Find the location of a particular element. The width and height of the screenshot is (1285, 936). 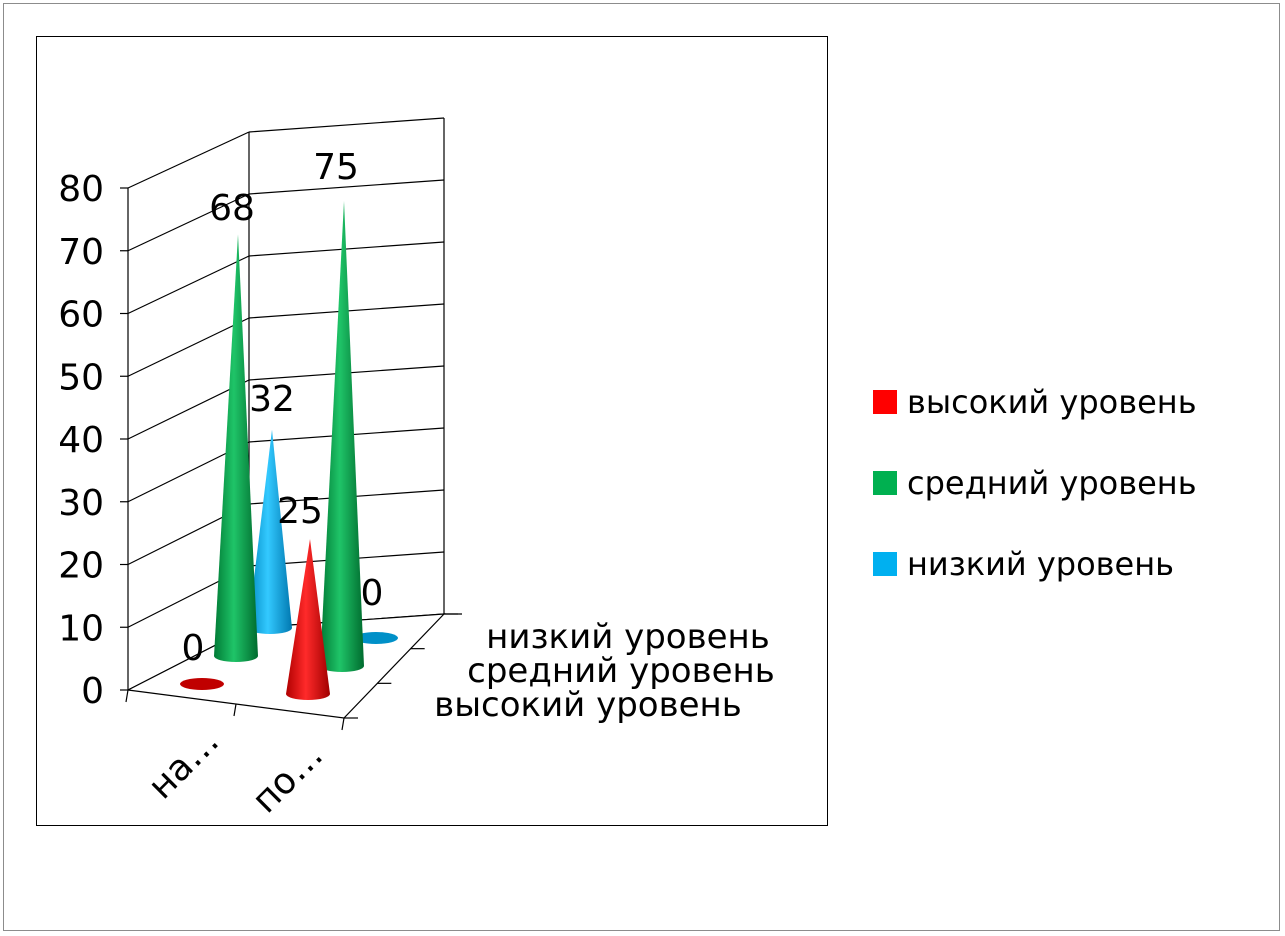

depth-axis-label: средний уровень is located at coordinates (621, 671).